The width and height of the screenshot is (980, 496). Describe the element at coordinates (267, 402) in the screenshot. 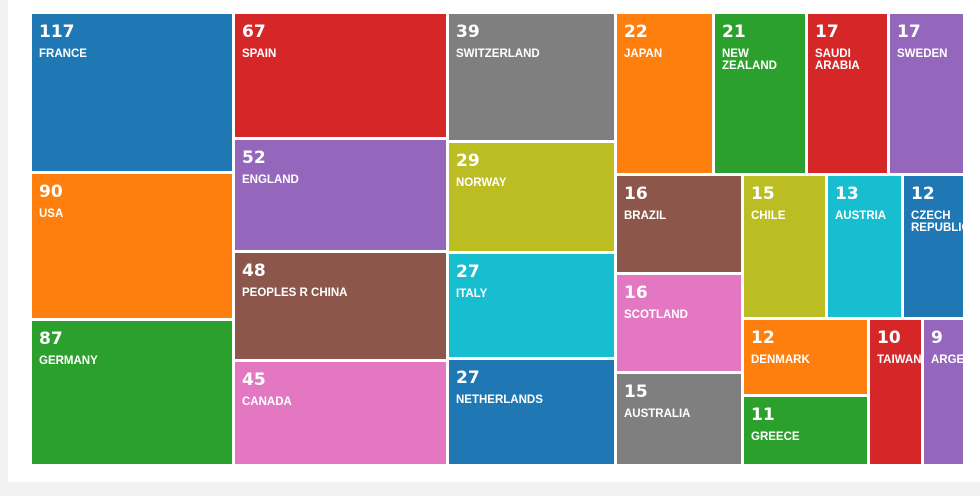

I see `tile-label: CANADA` at that location.